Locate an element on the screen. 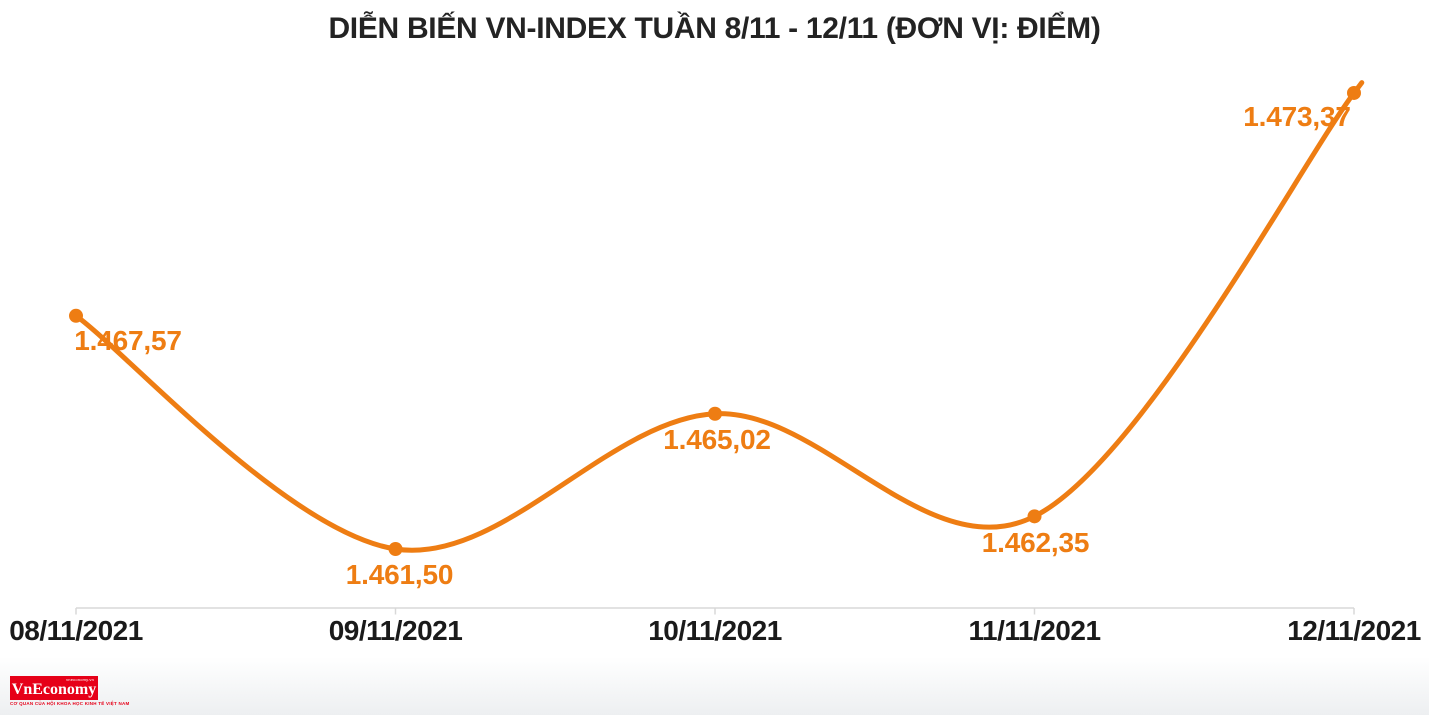 The image size is (1429, 715). x-axis-label: 11/11/2021 is located at coordinates (1034, 630).